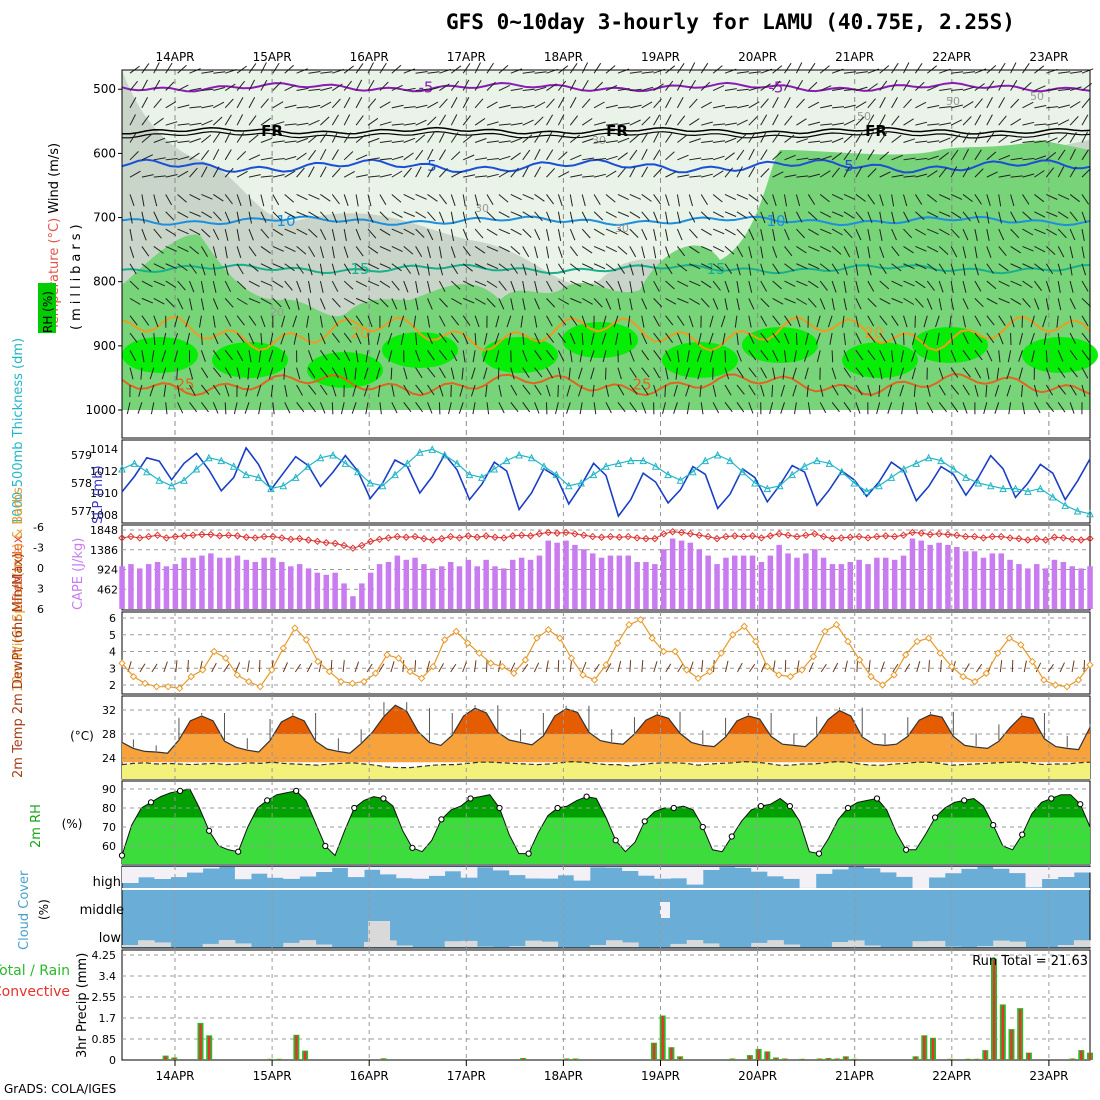 The height and width of the screenshot is (1100, 1100). Describe the element at coordinates (112, 635) in the screenshot. I see `wind-tick-label: 5` at that location.